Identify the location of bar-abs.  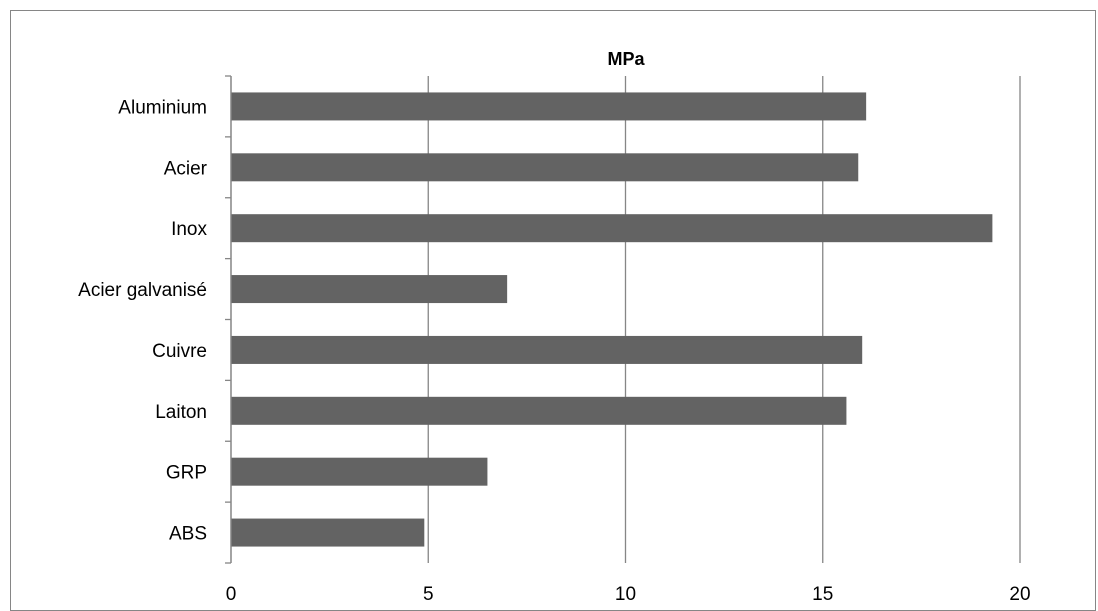
(328, 532).